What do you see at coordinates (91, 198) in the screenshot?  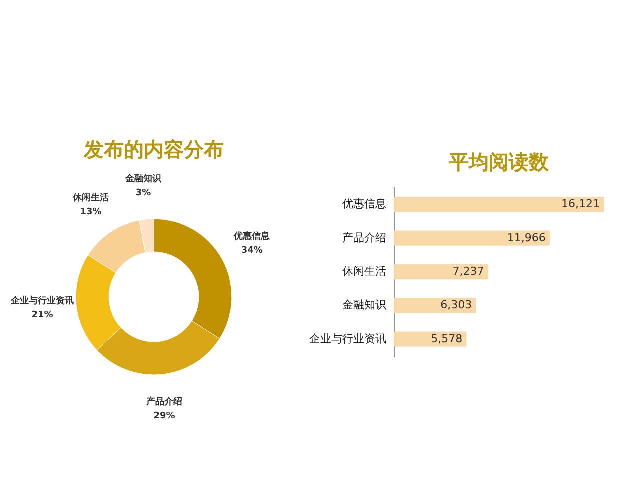 I see `slice-label: 休闲生活` at bounding box center [91, 198].